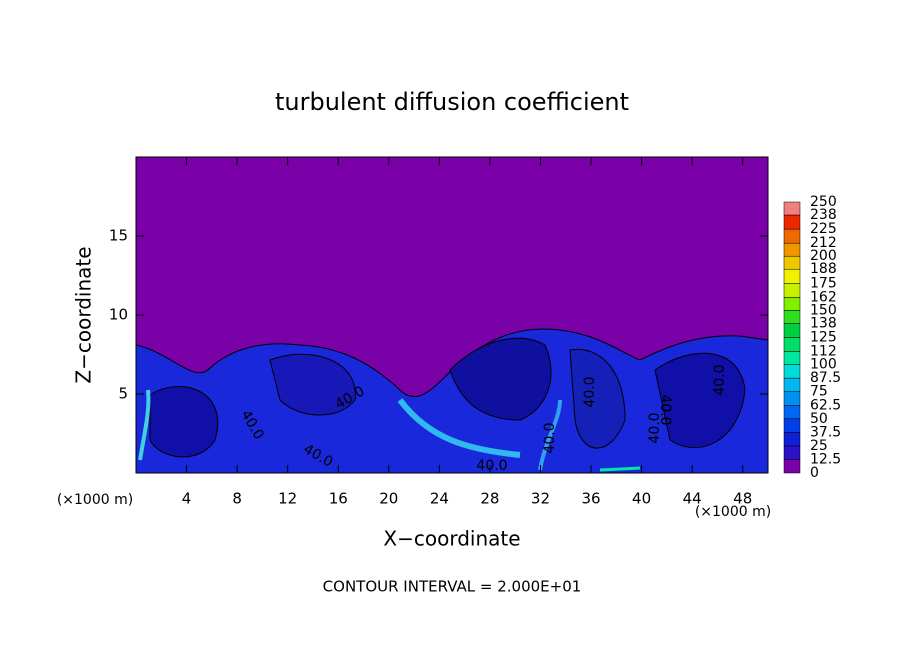  Describe the element at coordinates (452, 102) in the screenshot. I see `chart-title: turbulent diffusion coefficient` at that location.